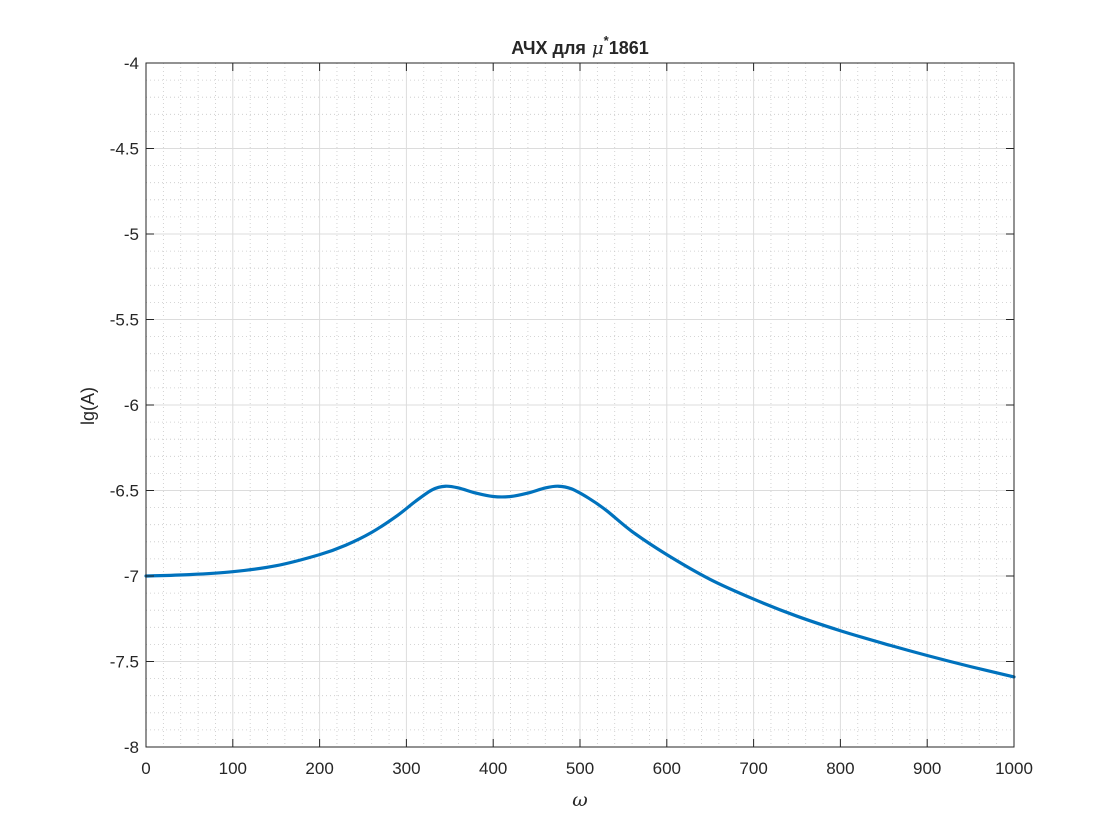 This screenshot has height=840, width=1120. I want to click on x-tick-label: 900, so click(927, 768).